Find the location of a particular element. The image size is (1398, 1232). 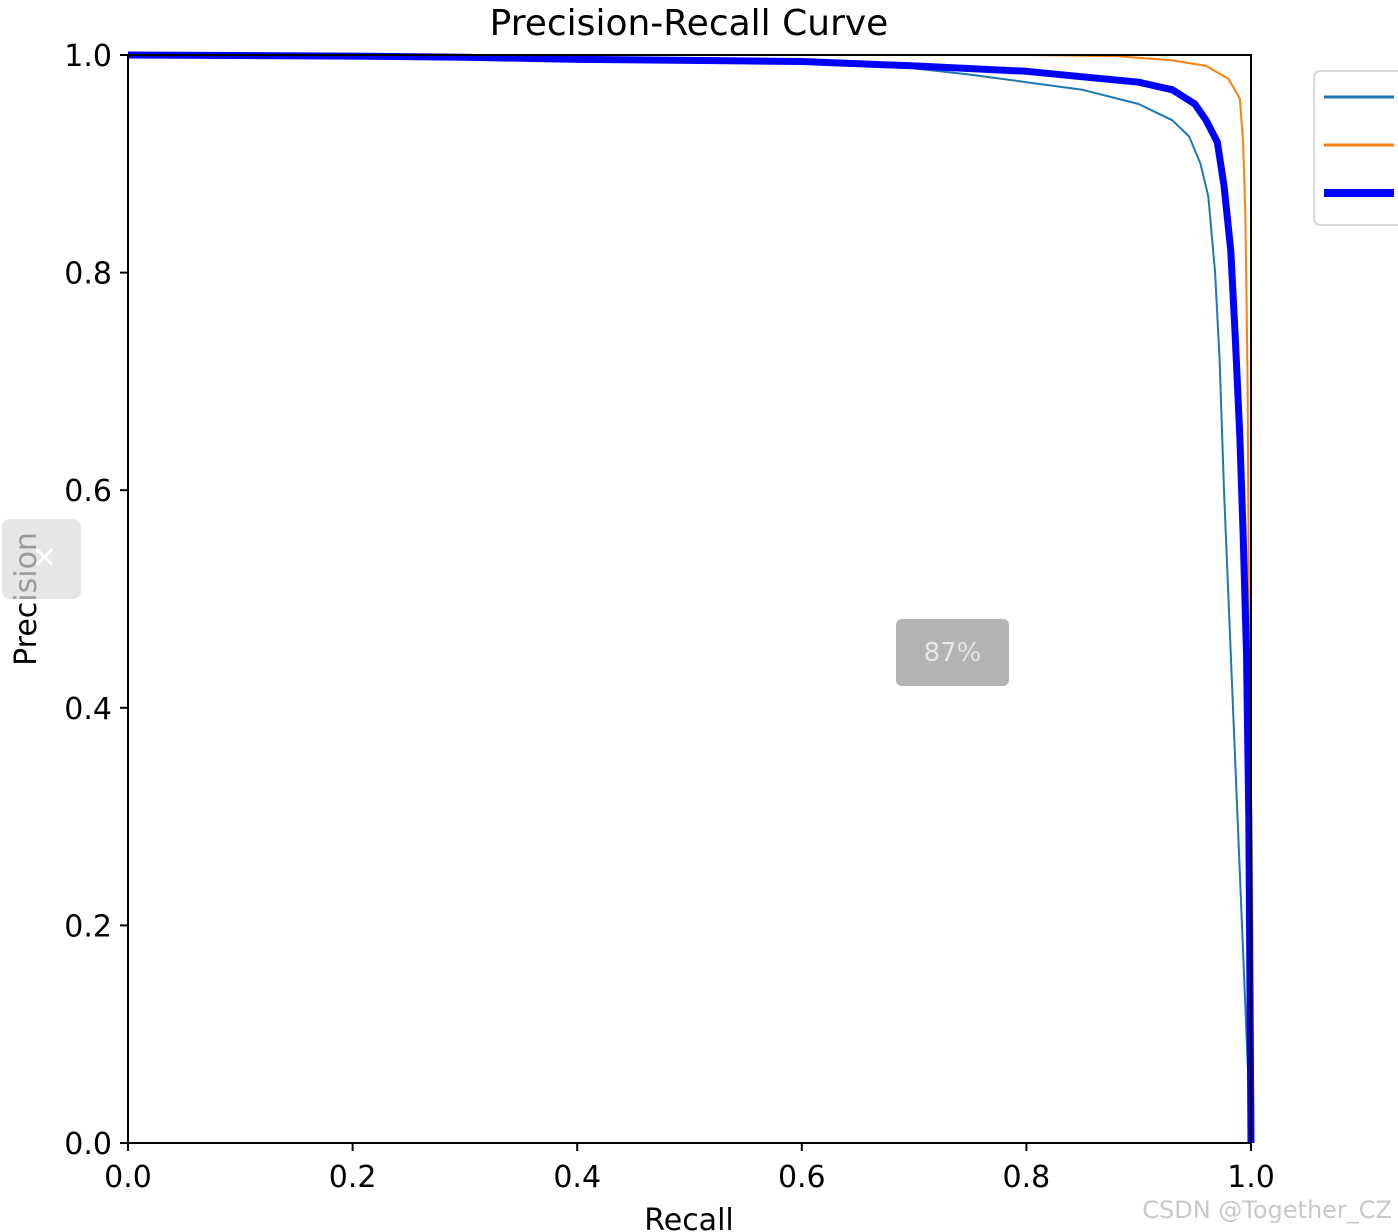

y-tick-label: 0.0 is located at coordinates (88, 1144).